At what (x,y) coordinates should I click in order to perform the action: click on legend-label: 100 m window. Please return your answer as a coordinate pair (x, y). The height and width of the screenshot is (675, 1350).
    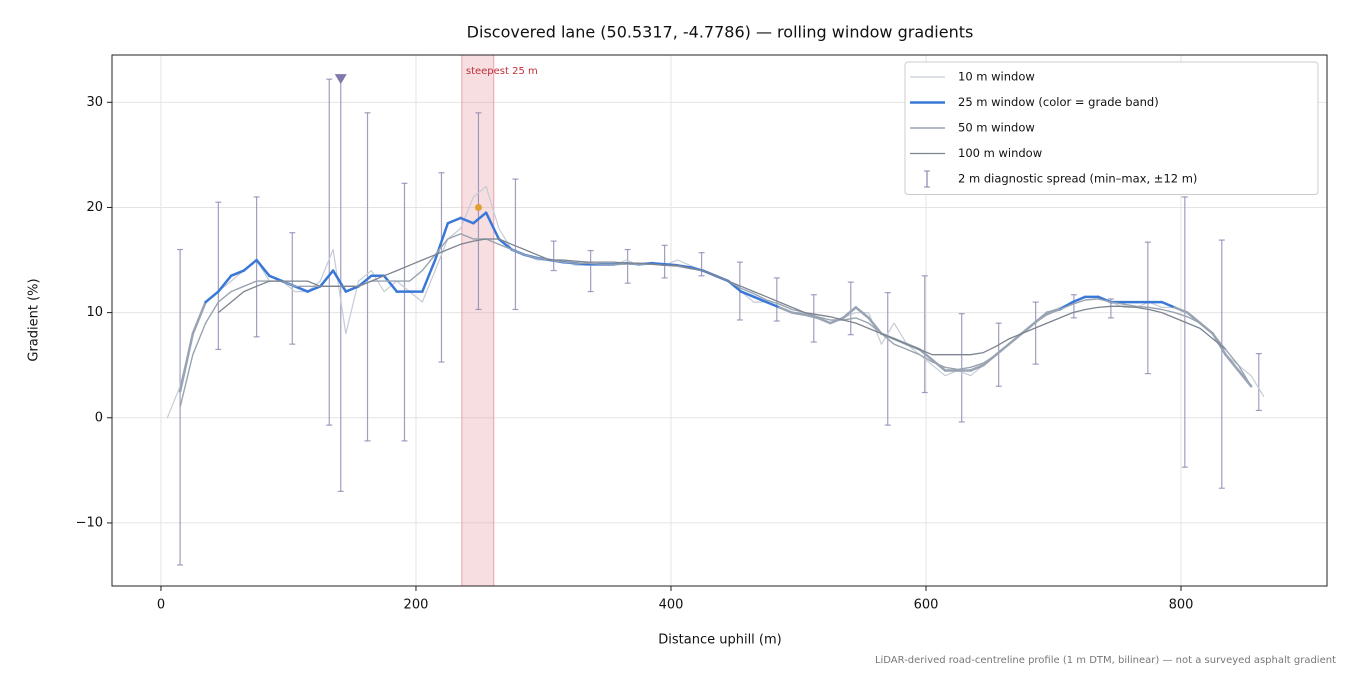
    Looking at the image, I should click on (1000, 153).